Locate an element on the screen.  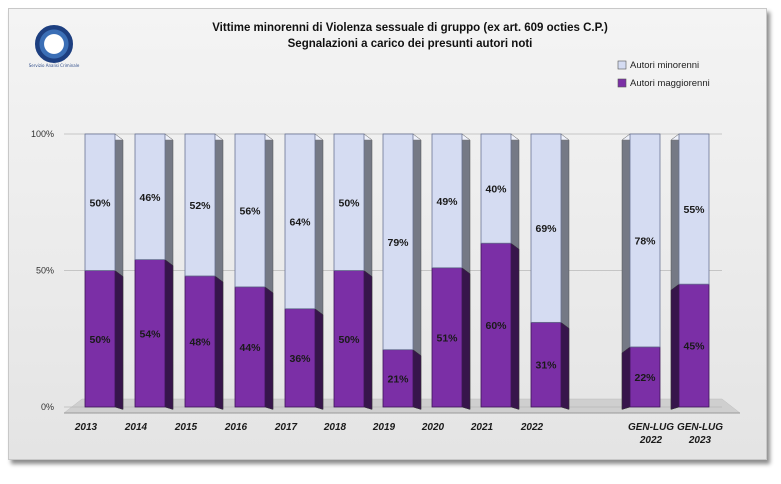
data-label-maggiorenni: 22% is located at coordinates (645, 378).